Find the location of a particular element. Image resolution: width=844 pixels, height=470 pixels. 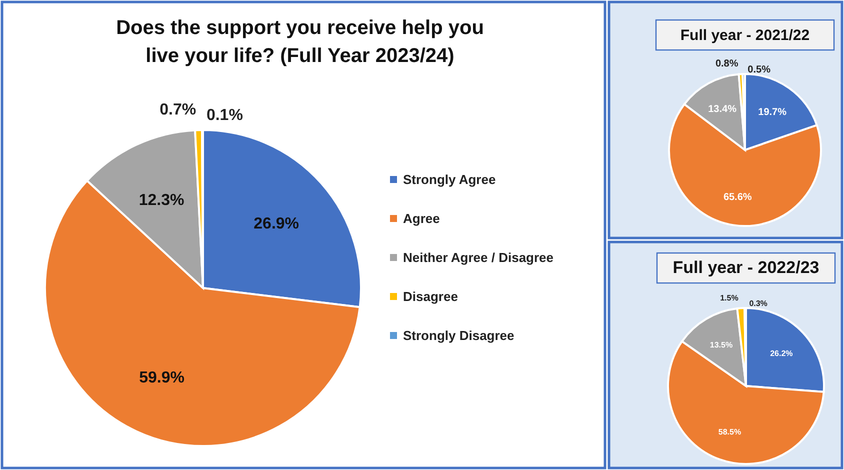

legend-label: Strongly Disagree is located at coordinates (458, 335).